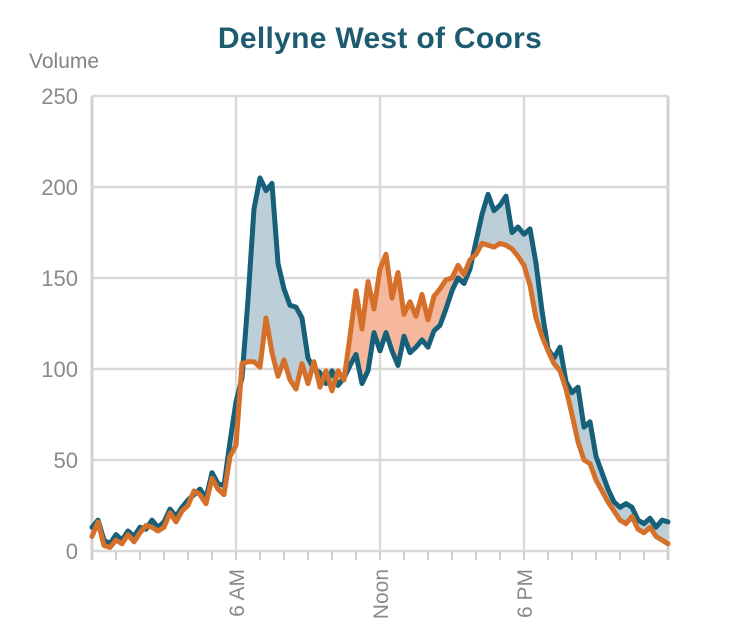  Describe the element at coordinates (381, 594) in the screenshot. I see `x-tick-label: Noon` at that location.